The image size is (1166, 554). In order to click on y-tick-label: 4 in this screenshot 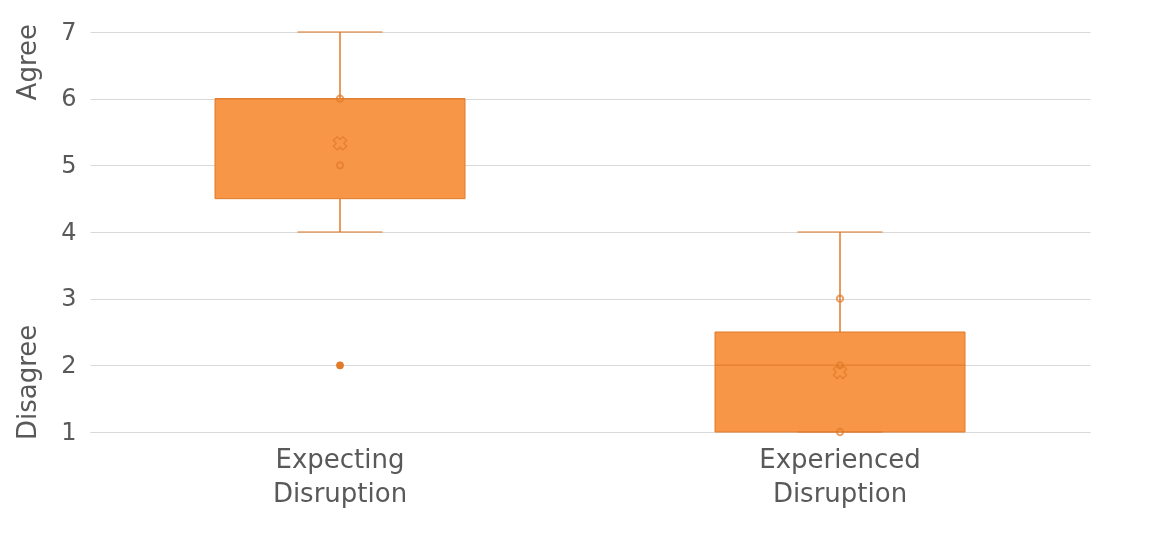, I will do `click(69, 231)`.